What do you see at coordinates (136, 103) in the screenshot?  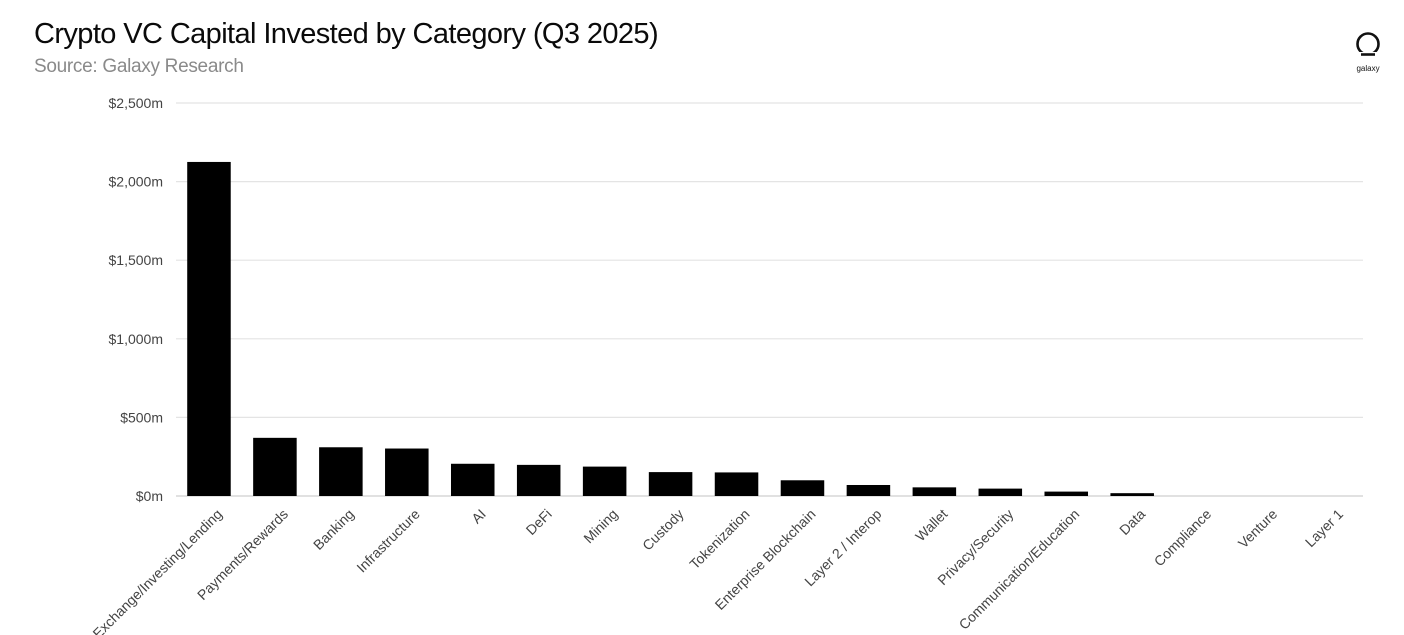 I see `y-tick-label: $2,500m` at bounding box center [136, 103].